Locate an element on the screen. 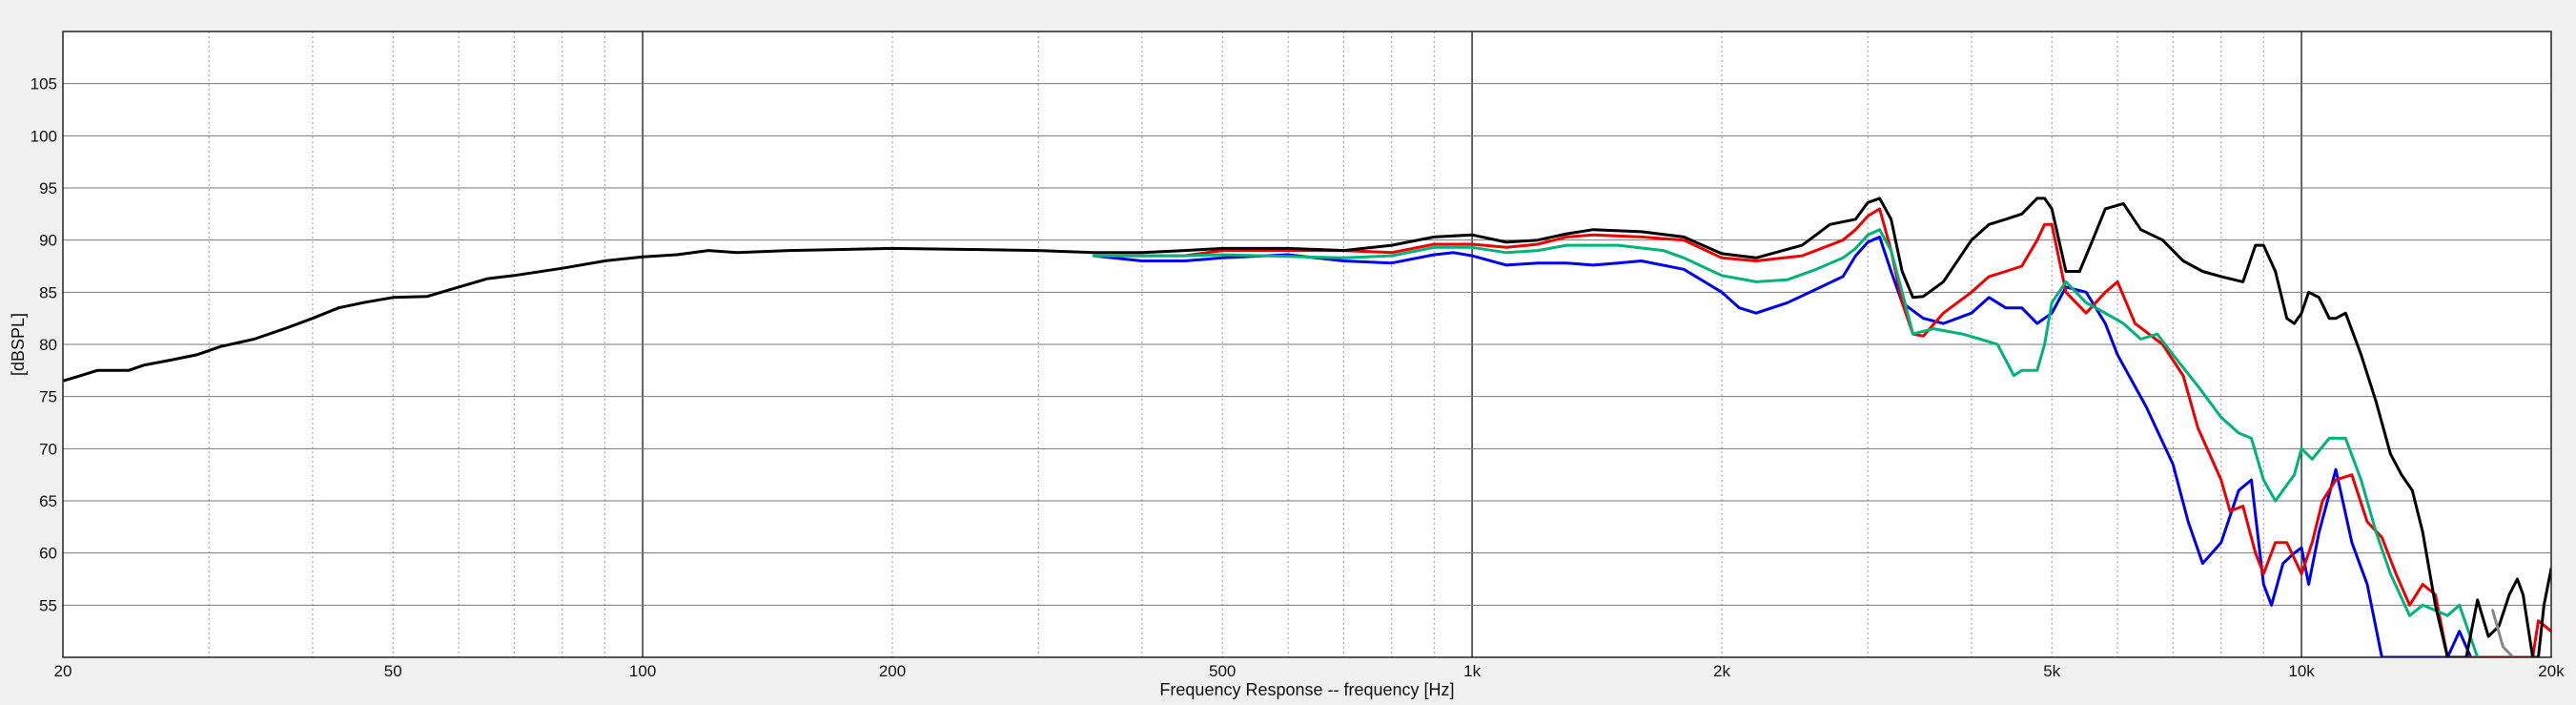 The image size is (2576, 705). x-tick-label: 200 is located at coordinates (892, 671).